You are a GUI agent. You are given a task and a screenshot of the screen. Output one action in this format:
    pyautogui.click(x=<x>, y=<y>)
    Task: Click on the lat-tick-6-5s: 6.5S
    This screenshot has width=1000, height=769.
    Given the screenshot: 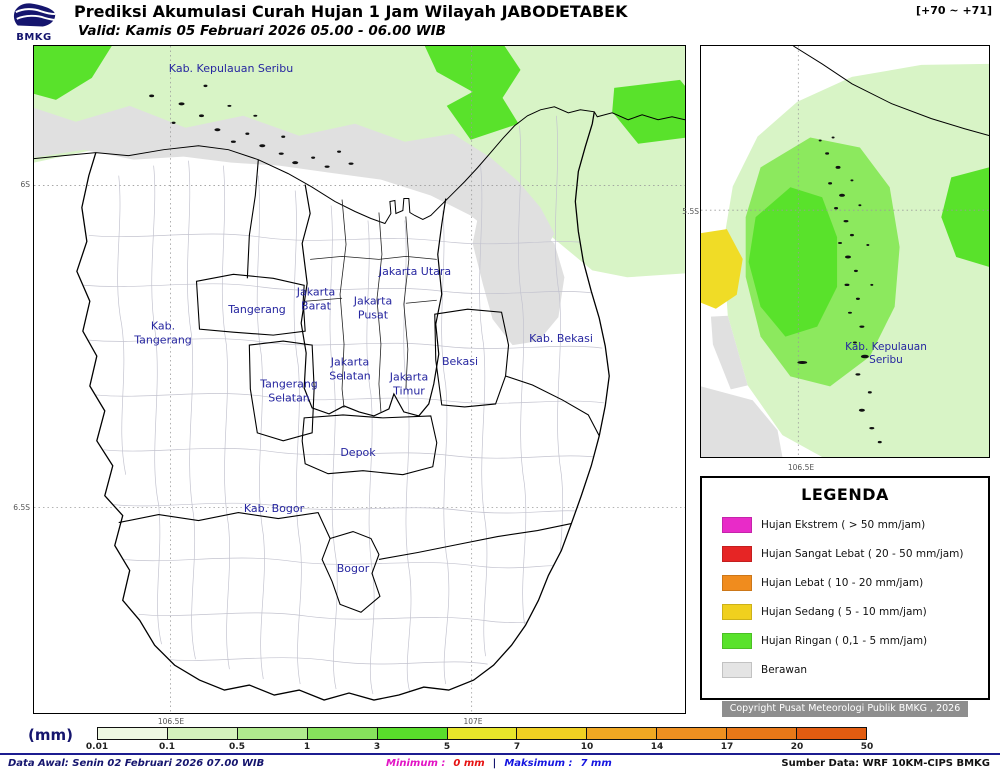 What is the action you would take?
    pyautogui.click(x=21, y=507)
    